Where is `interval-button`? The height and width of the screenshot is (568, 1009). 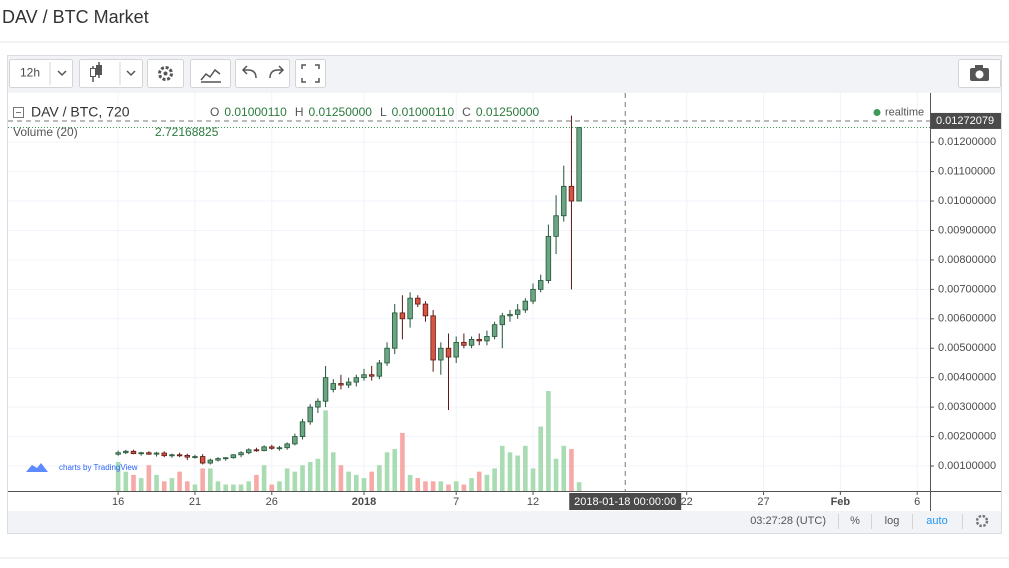 interval-button is located at coordinates (41, 73).